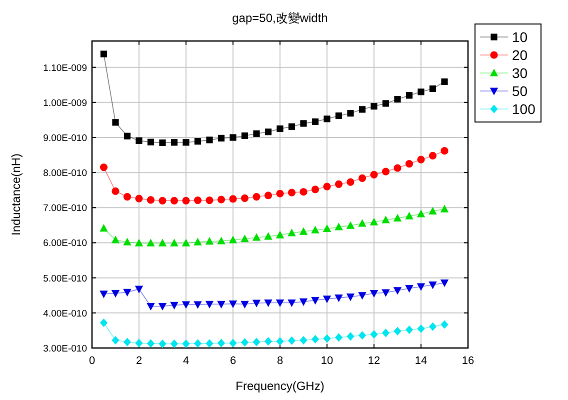  I want to click on y-tick-label: 6.00E-010, so click(65, 244).